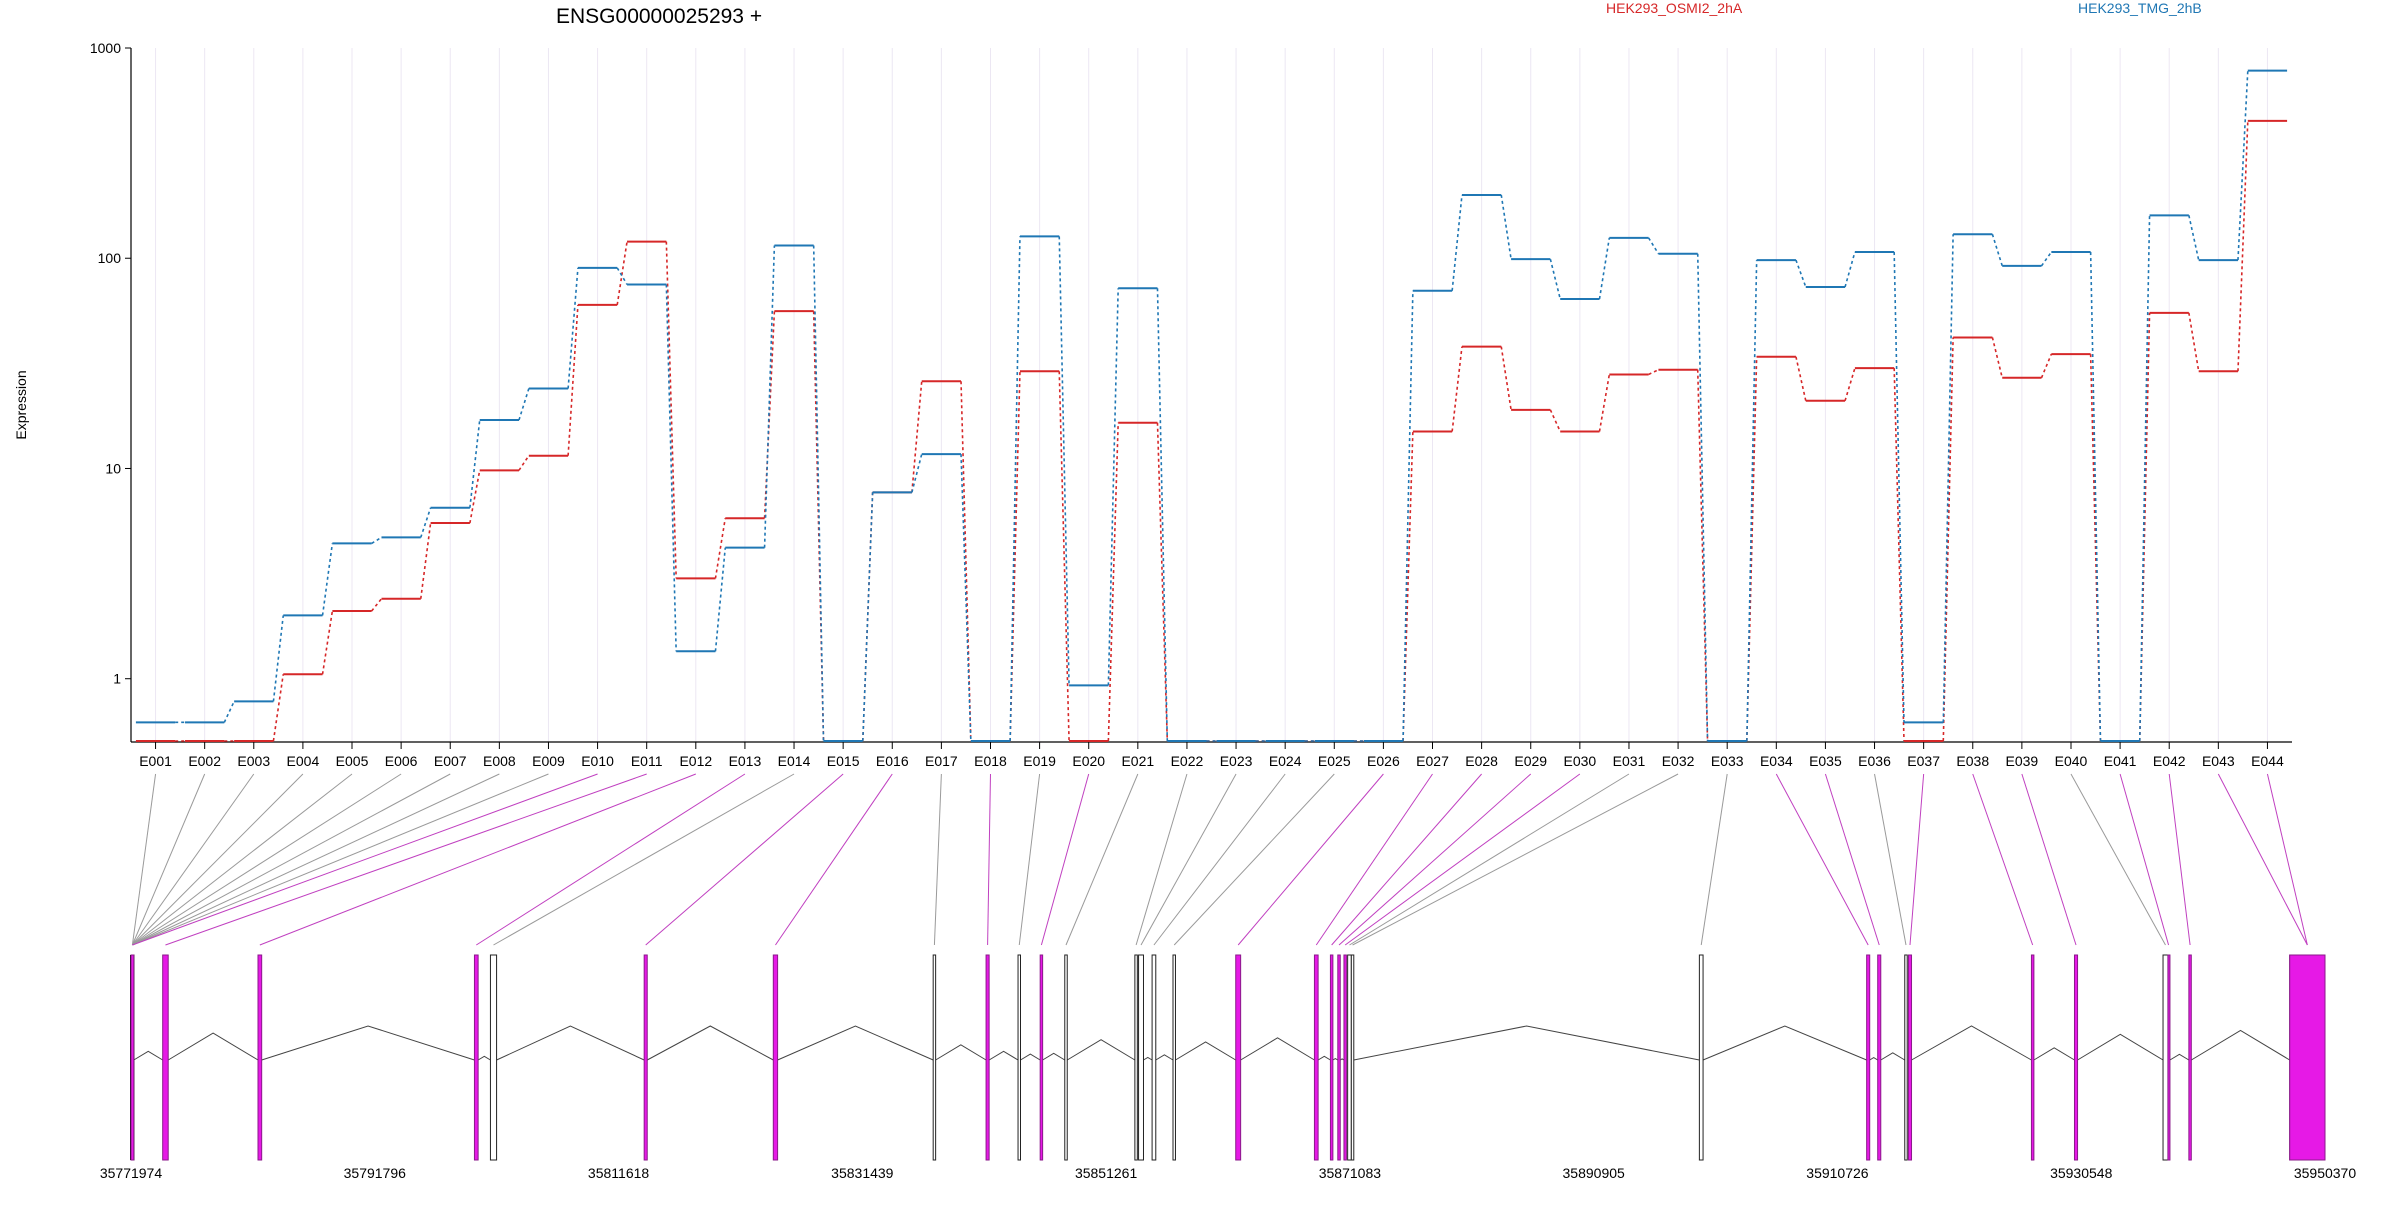 Image resolution: width=2400 pixels, height=1205 pixels. Describe the element at coordinates (597, 761) in the screenshot. I see `x-tick-label: E010` at that location.